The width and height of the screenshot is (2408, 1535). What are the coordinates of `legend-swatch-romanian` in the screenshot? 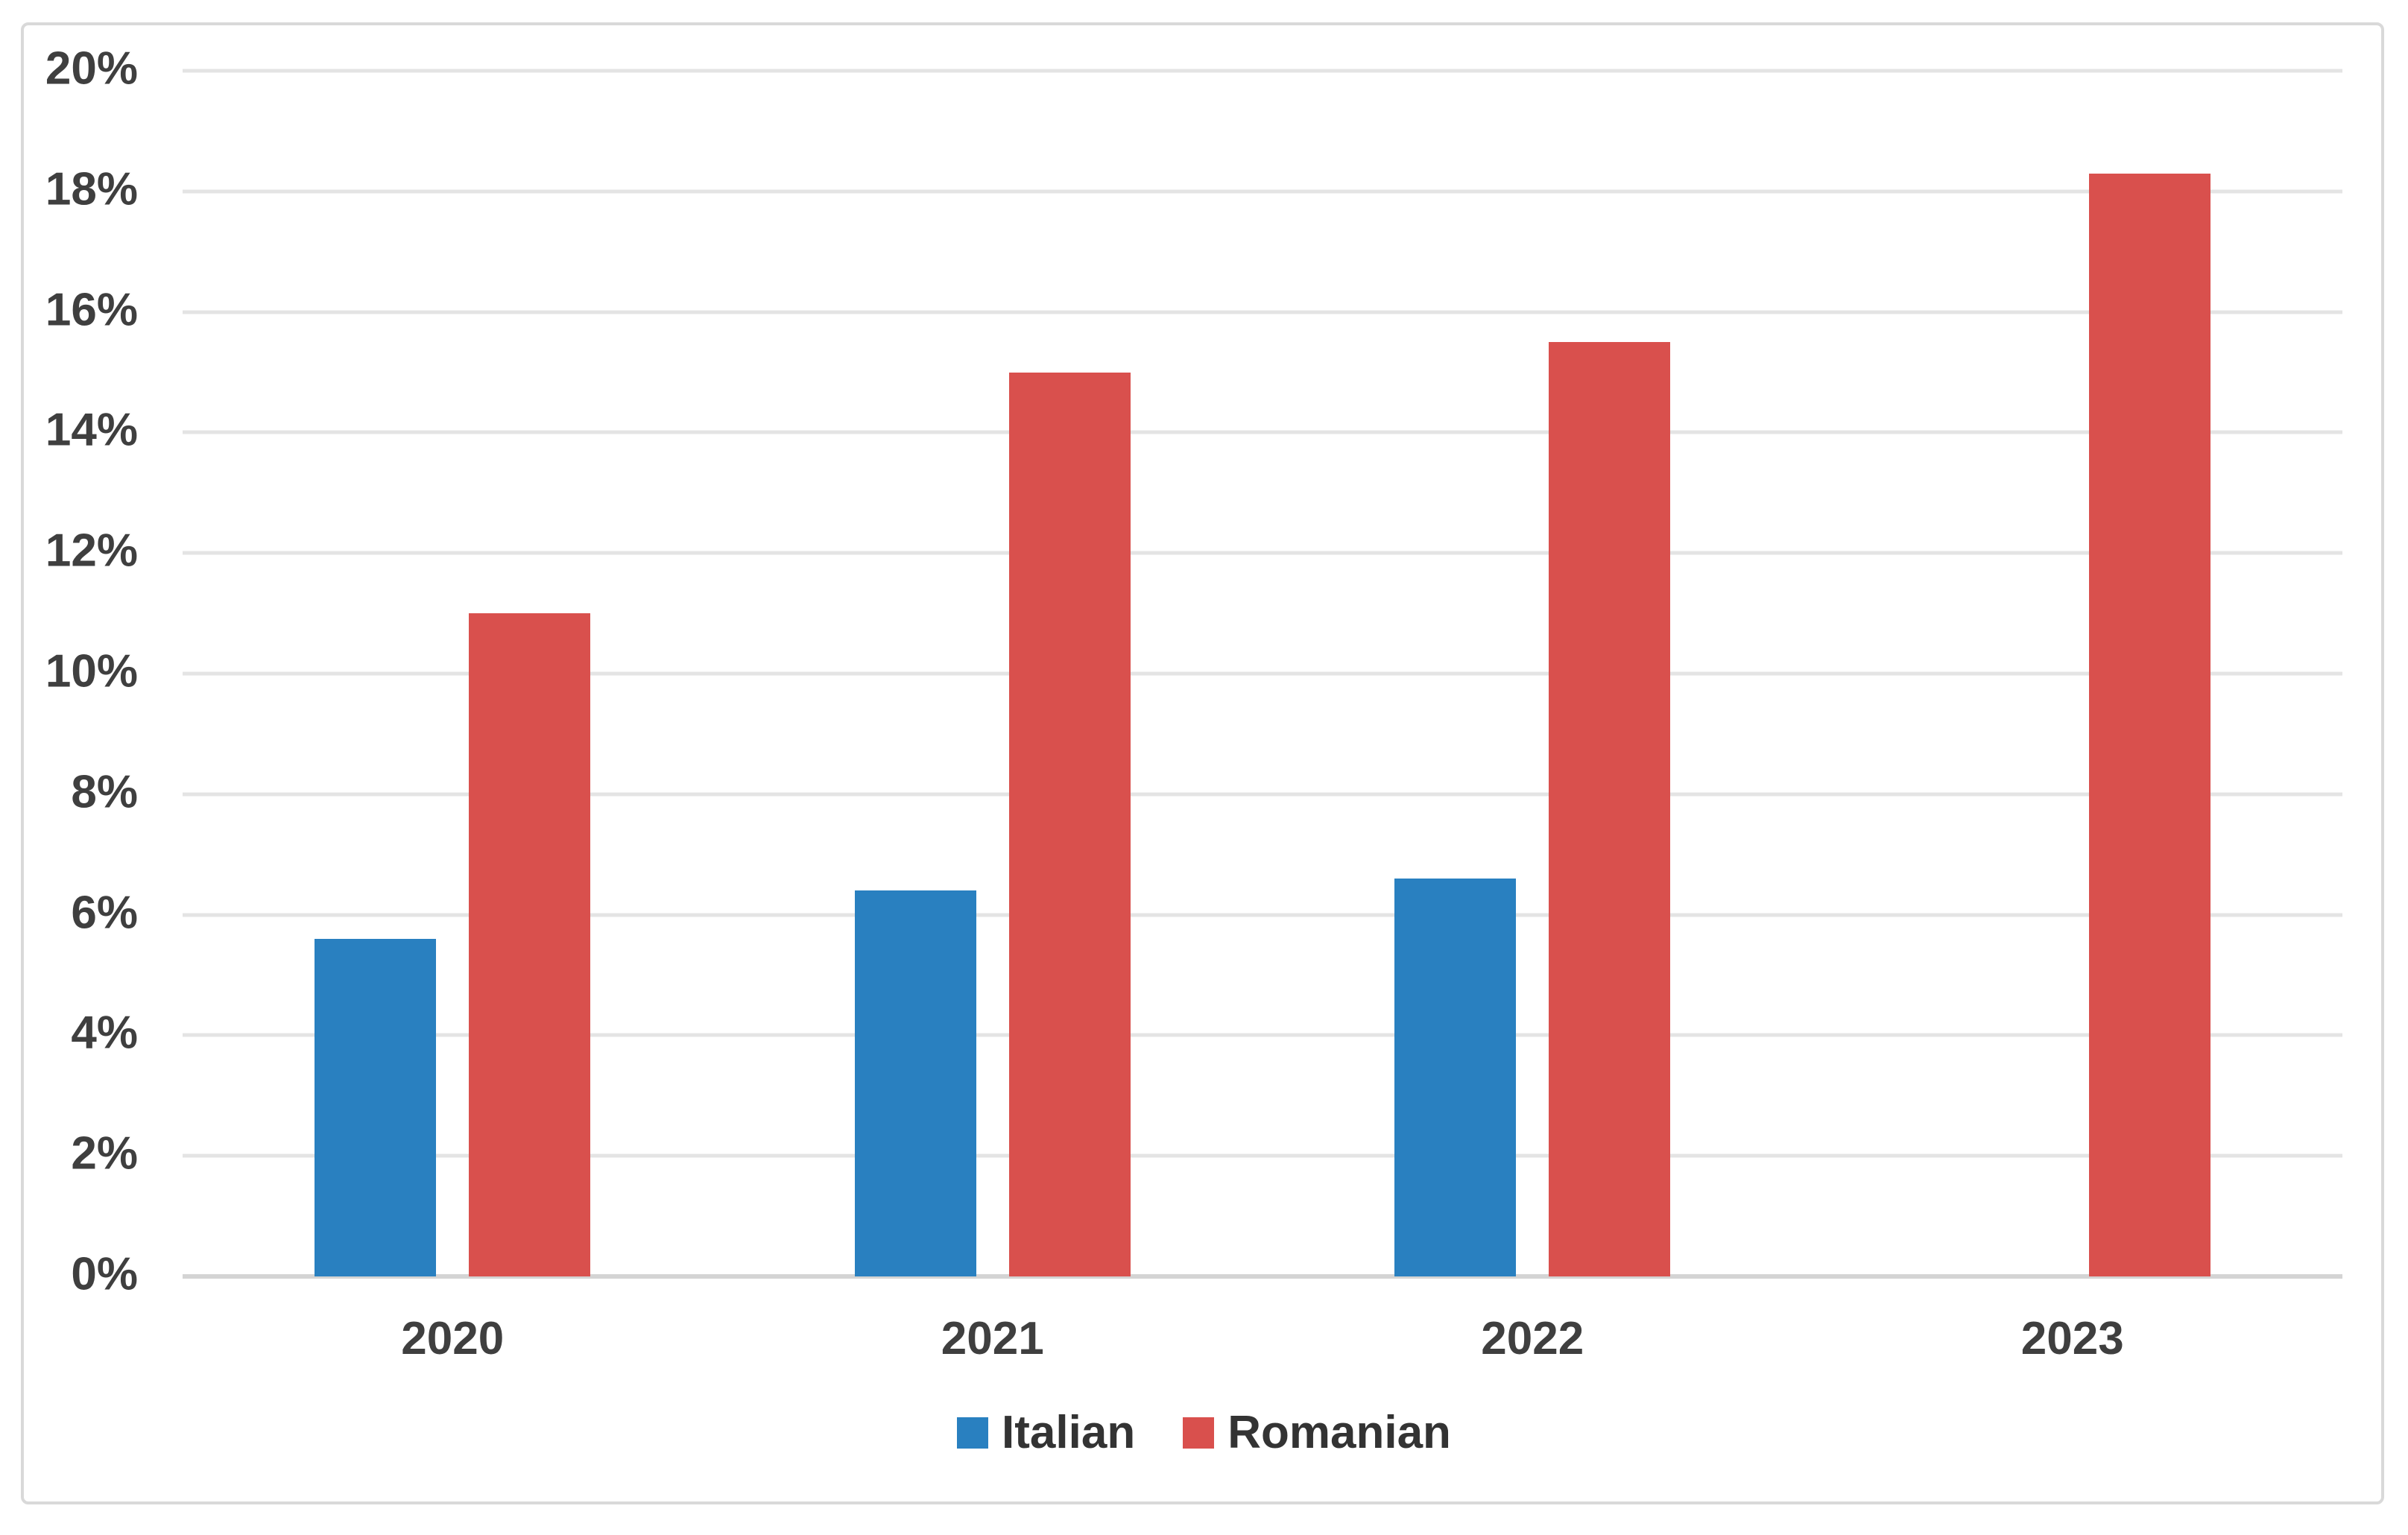 It's located at (1199, 1433).